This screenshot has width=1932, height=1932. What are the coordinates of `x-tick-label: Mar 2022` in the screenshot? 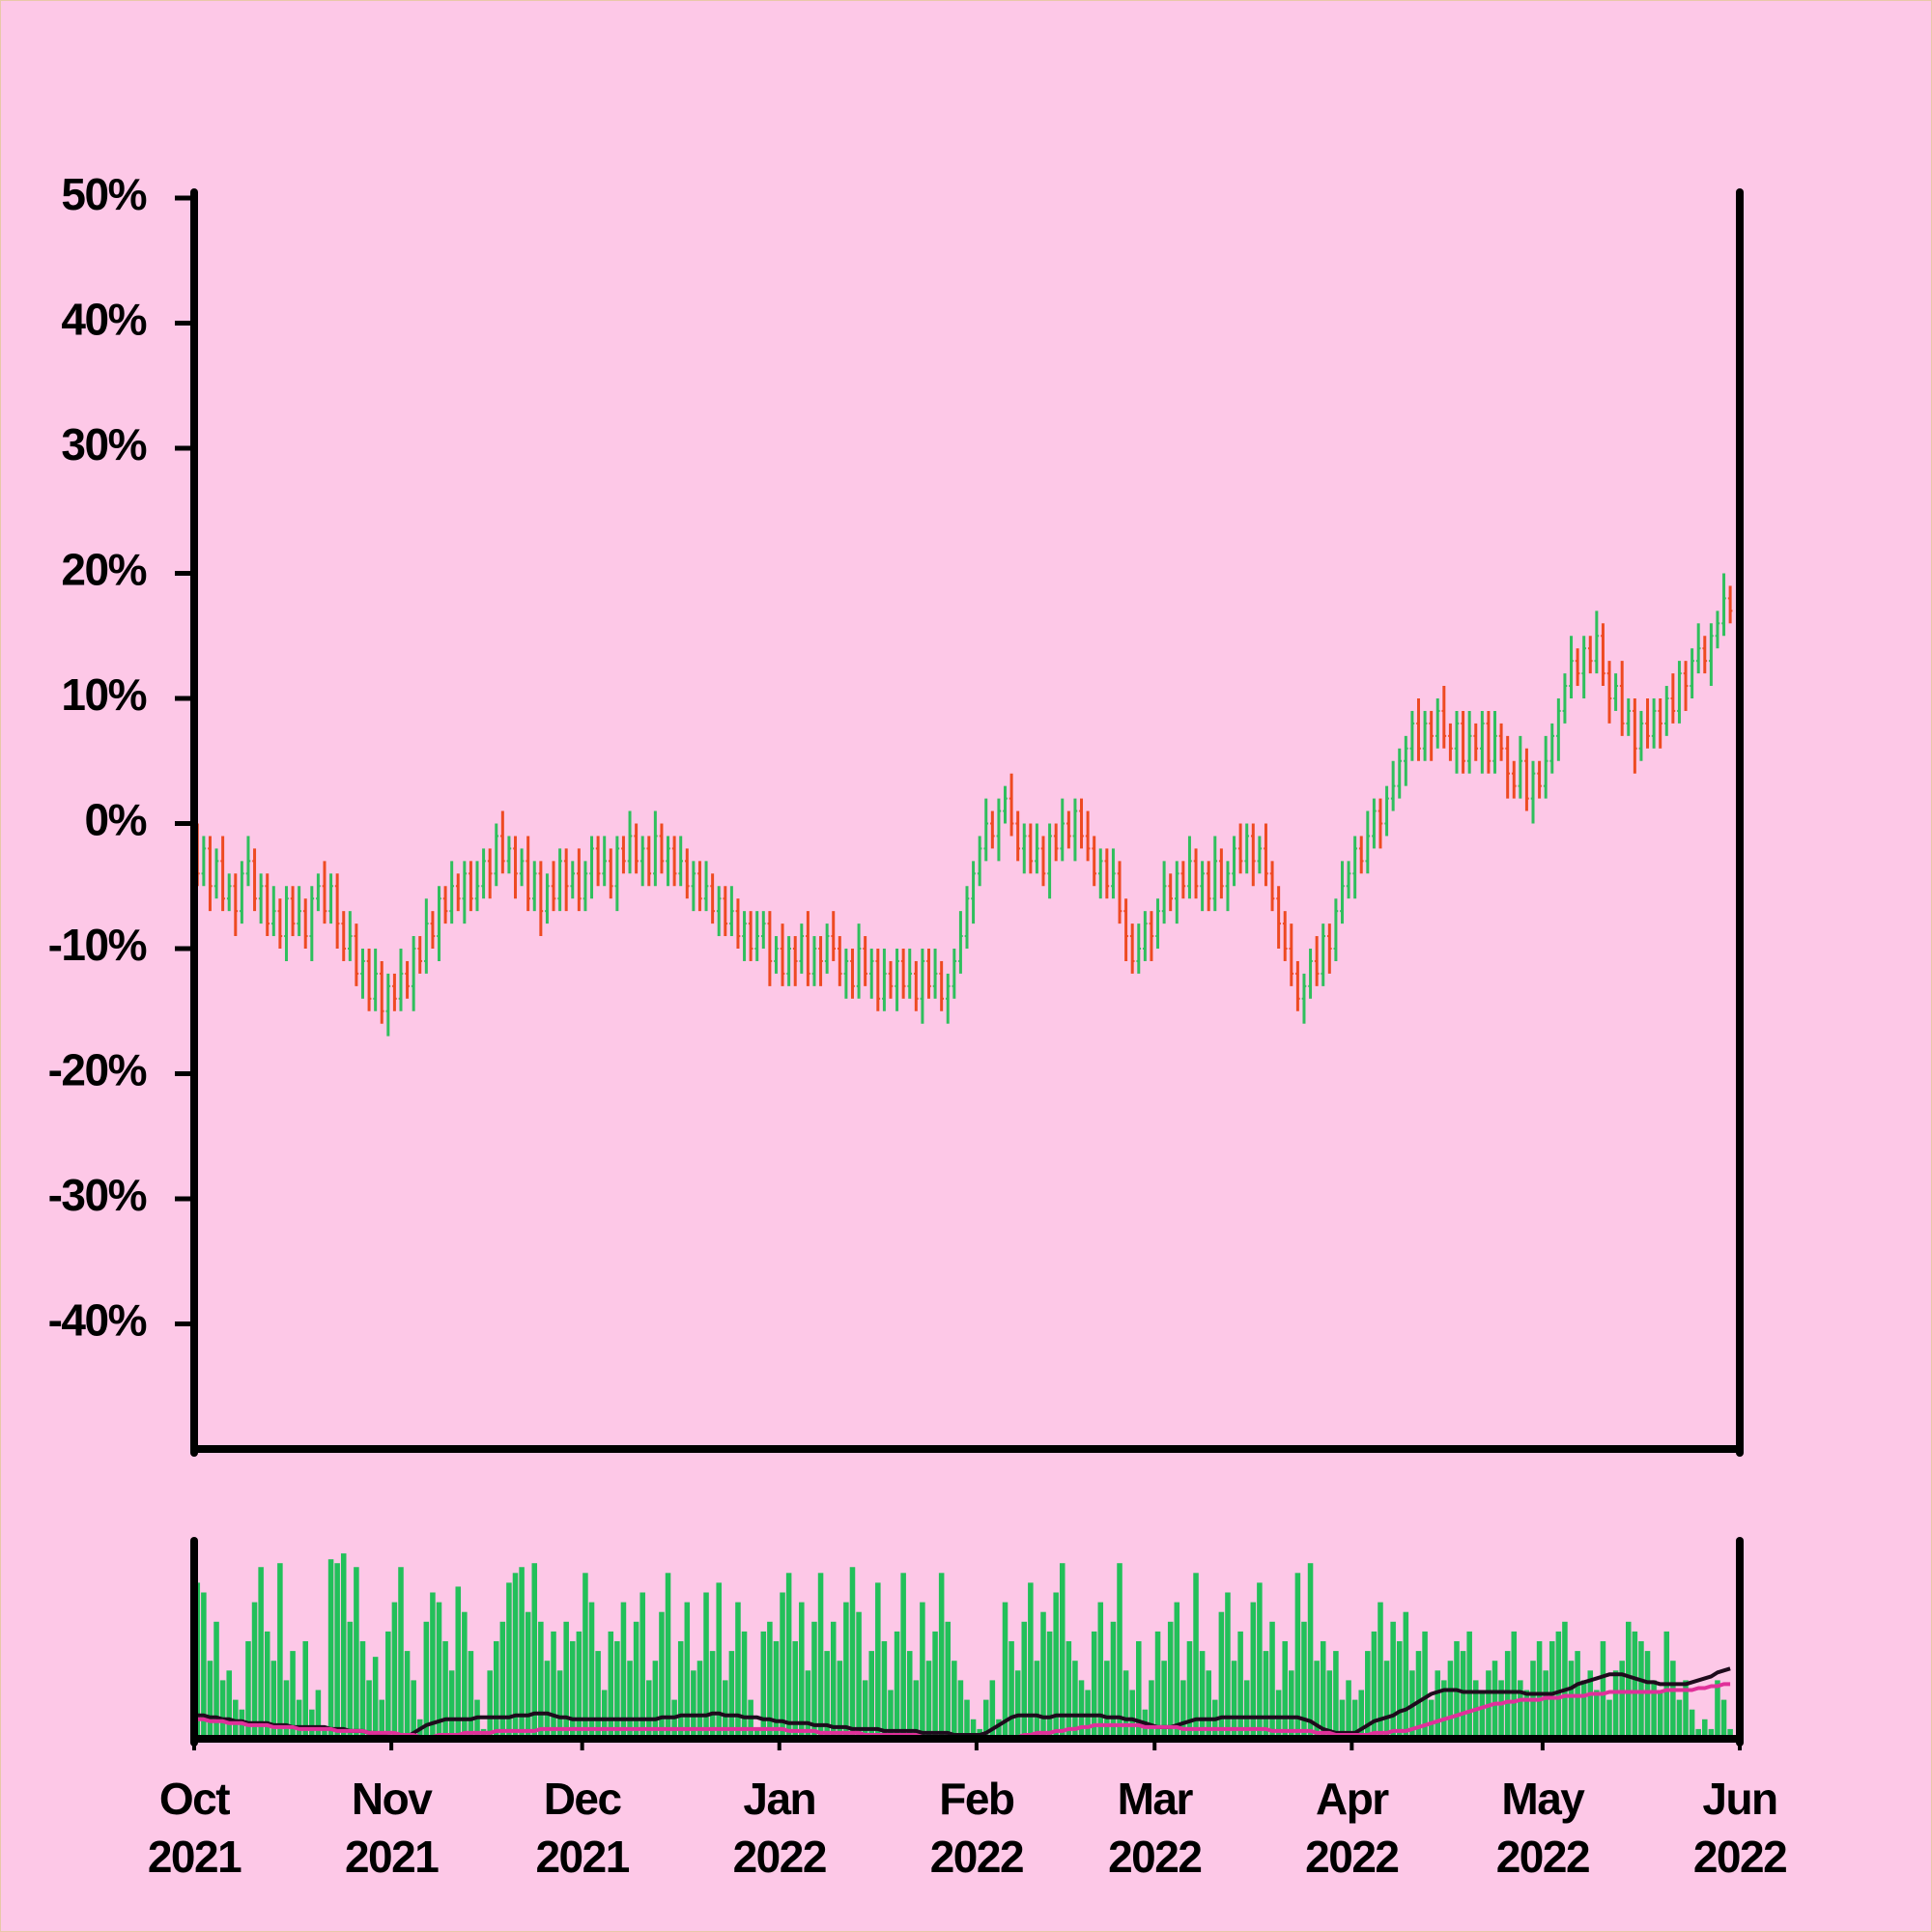 It's located at (1155, 1828).